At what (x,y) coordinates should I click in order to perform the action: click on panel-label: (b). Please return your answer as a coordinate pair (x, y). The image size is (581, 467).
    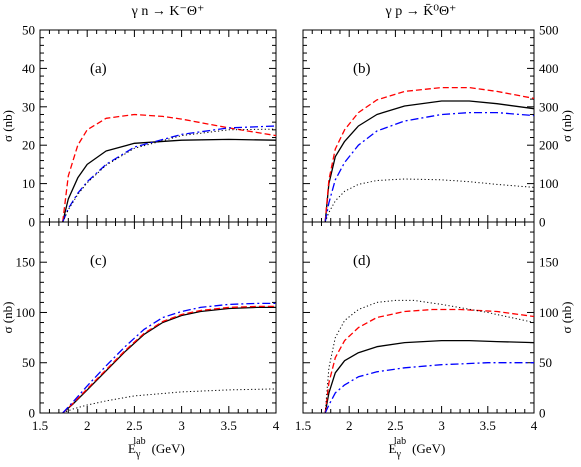
    Looking at the image, I should click on (362, 69).